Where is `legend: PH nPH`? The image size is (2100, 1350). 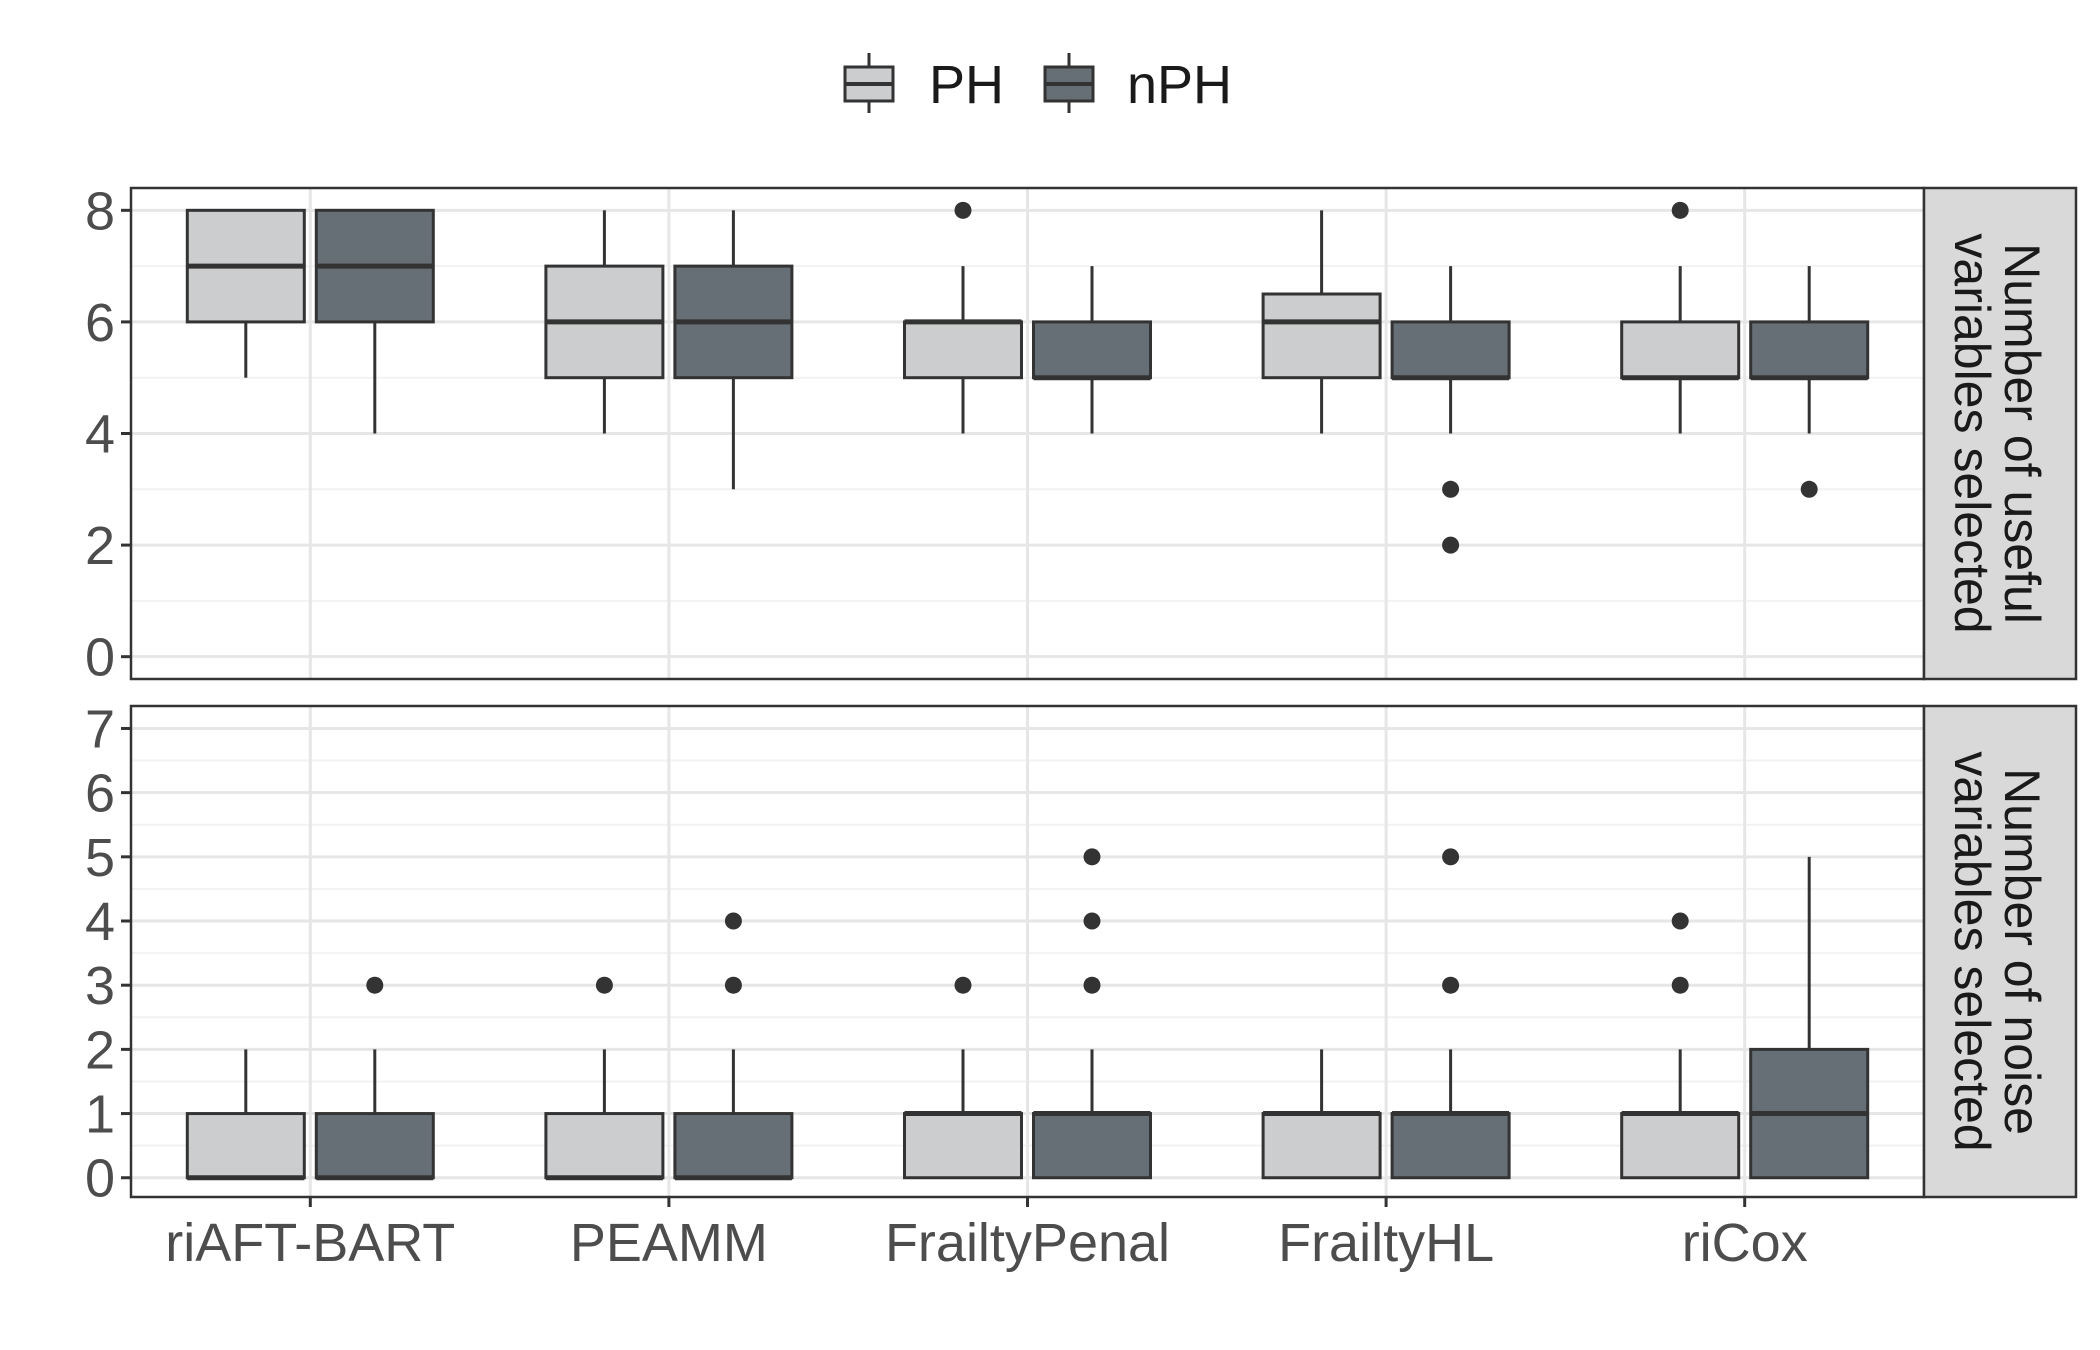 legend: PH nPH is located at coordinates (1050, 85).